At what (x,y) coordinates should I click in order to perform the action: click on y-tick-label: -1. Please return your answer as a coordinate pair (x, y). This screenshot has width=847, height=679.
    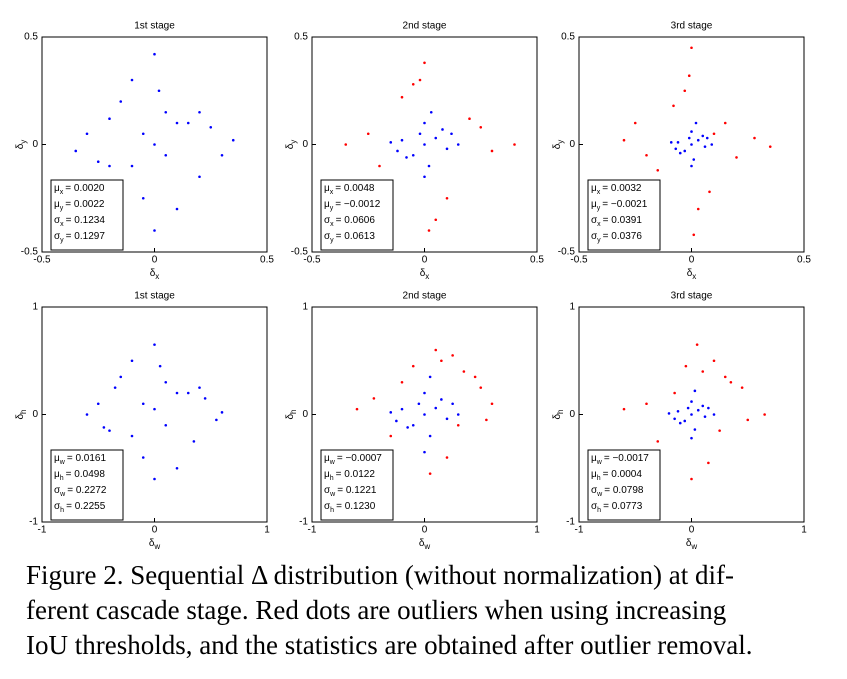
    Looking at the image, I should click on (570, 522).